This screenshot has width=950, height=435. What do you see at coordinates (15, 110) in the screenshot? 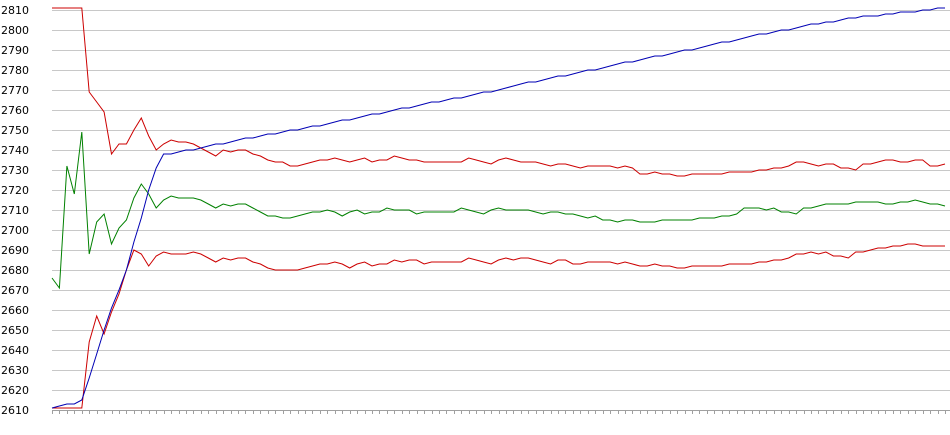
I see `y-tick-label: 2760` at bounding box center [15, 110].